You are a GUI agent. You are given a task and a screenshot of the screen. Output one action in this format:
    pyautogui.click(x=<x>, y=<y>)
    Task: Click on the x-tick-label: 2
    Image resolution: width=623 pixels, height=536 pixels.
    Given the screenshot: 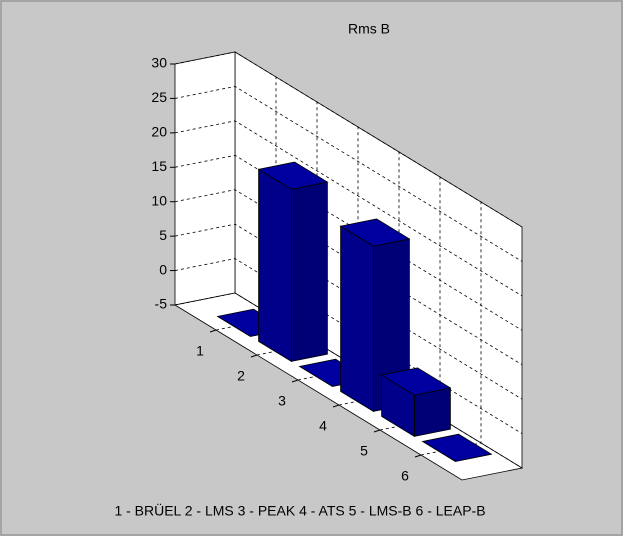 What is the action you would take?
    pyautogui.click(x=241, y=376)
    